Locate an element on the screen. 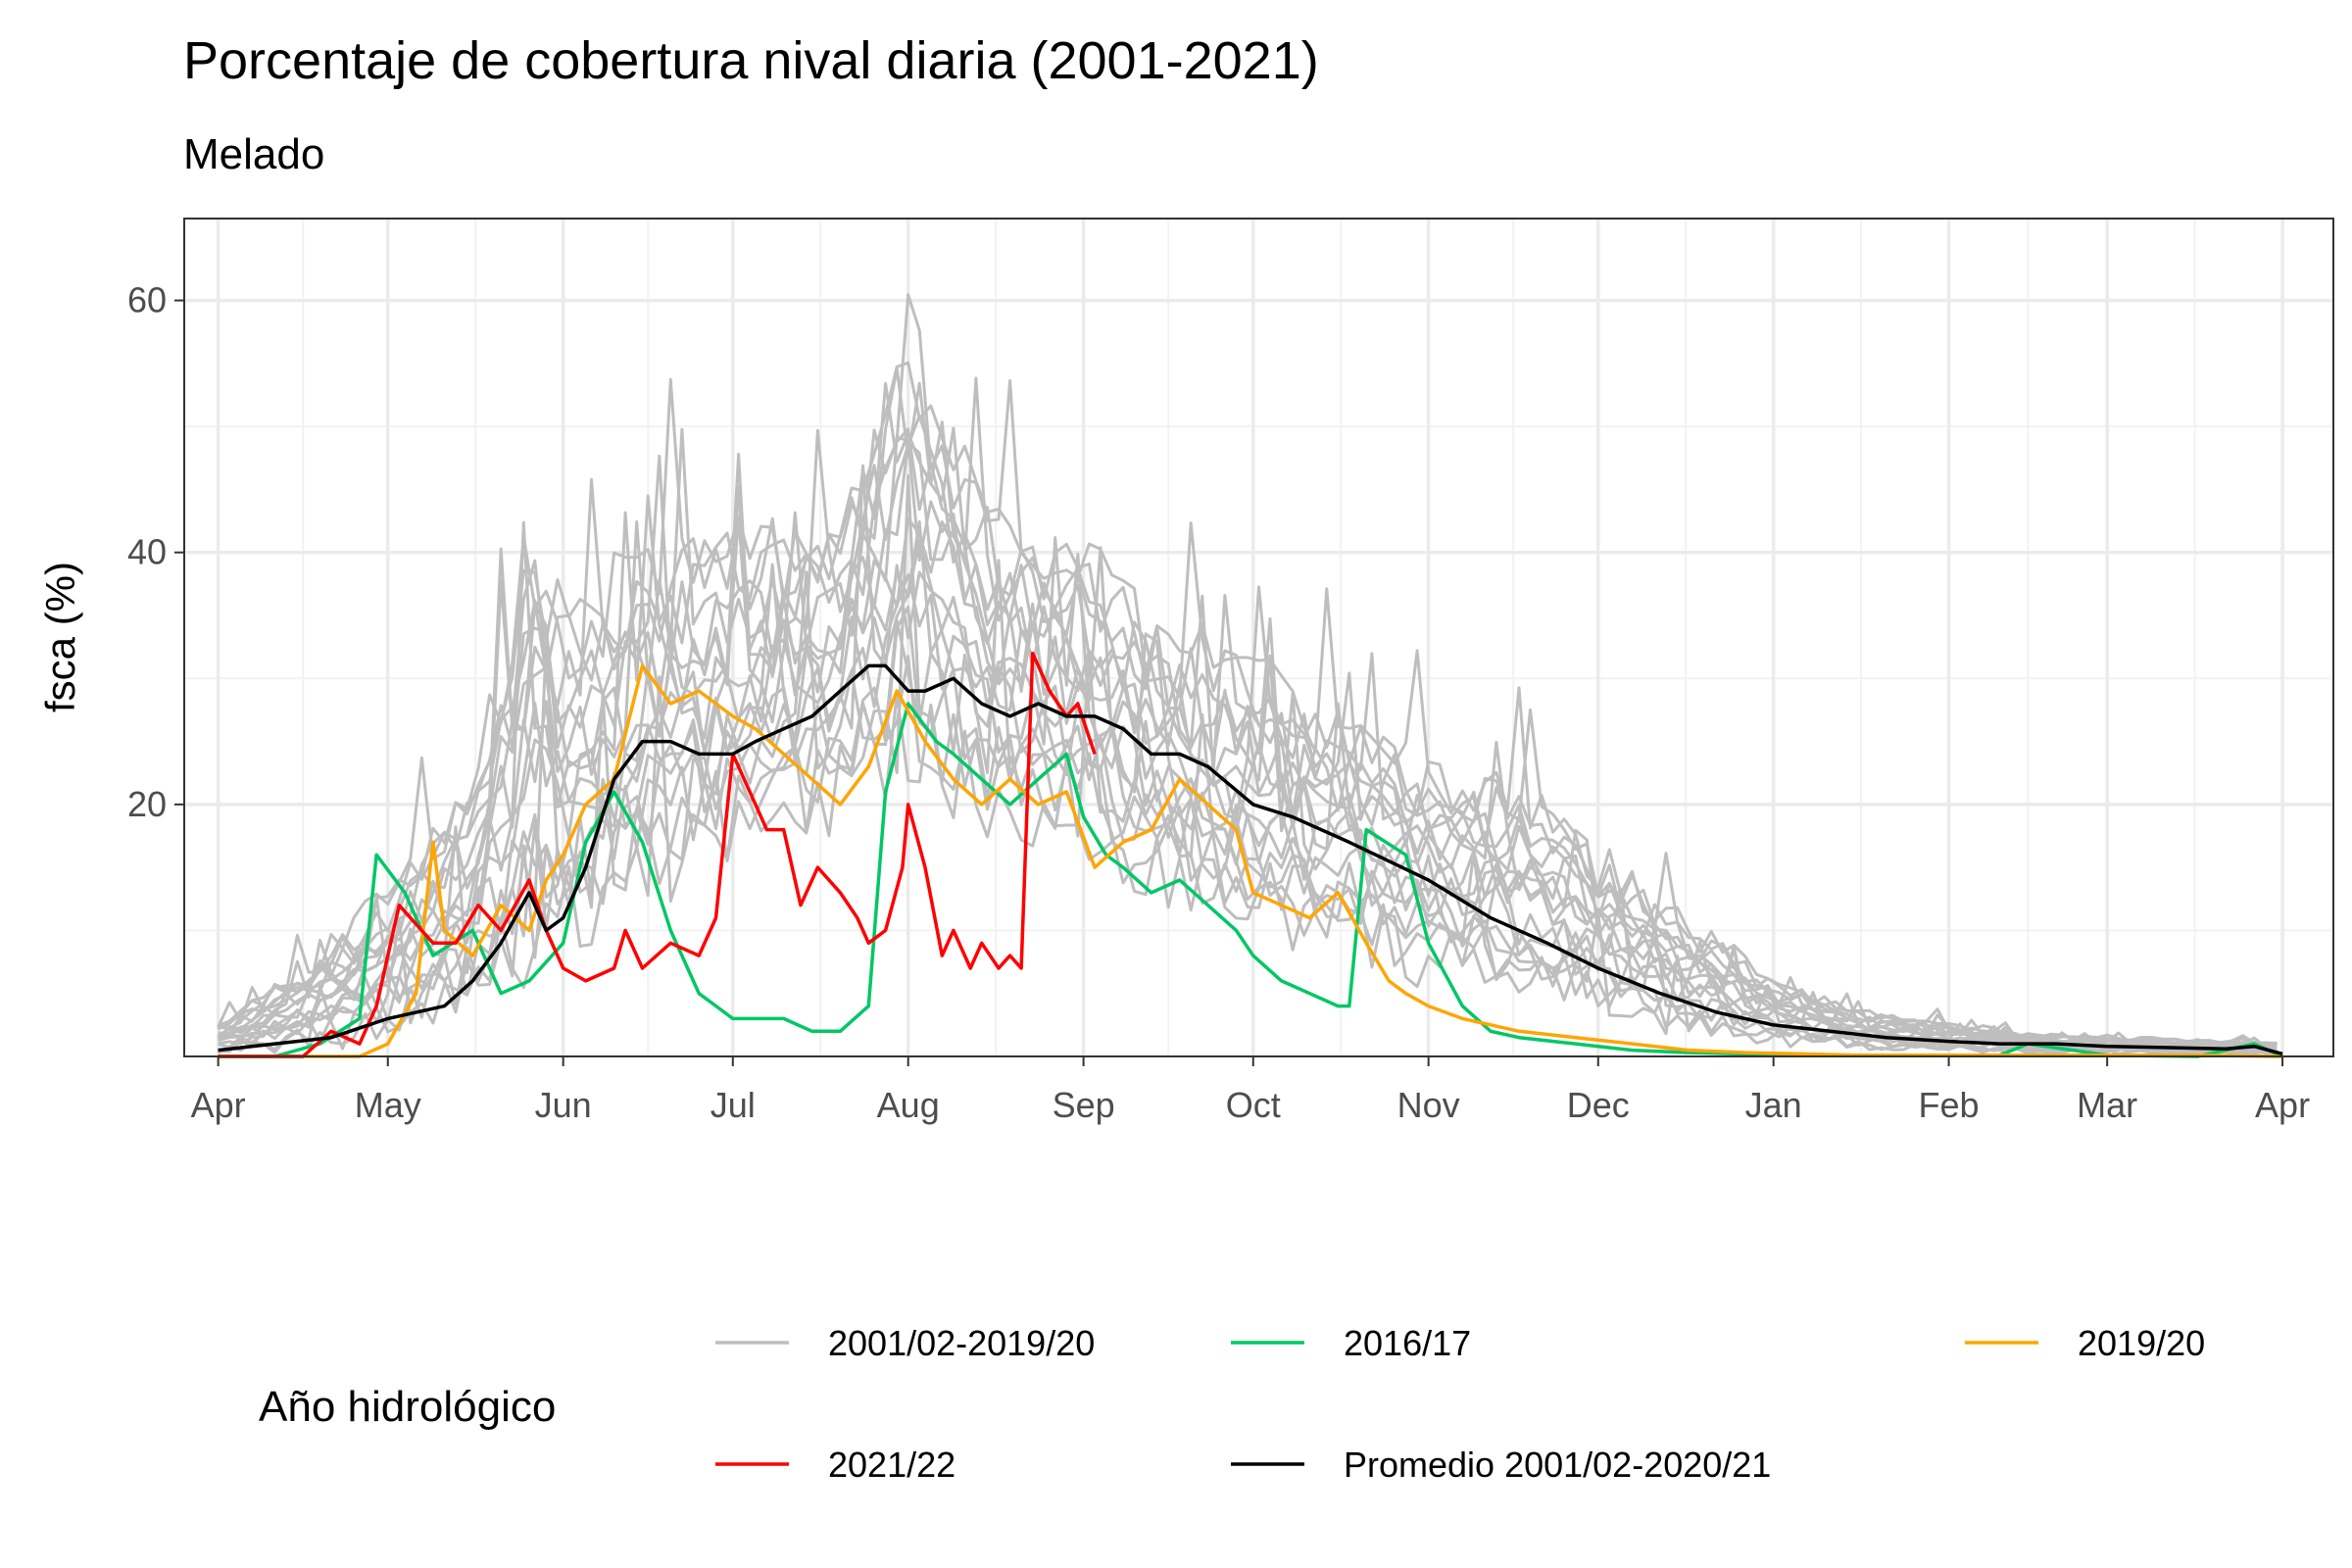 This screenshot has width=2352, height=1568. y-tick-label: 40 is located at coordinates (147, 552).